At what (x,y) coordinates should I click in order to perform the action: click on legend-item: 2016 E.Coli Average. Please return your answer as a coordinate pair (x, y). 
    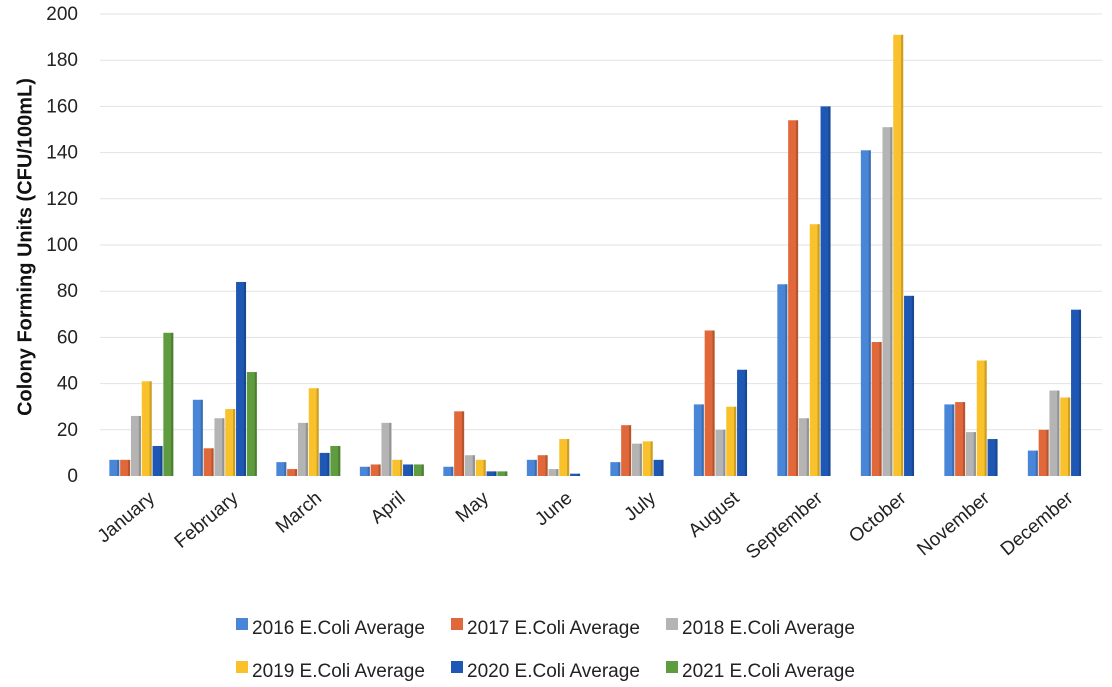
    Looking at the image, I should click on (330, 628).